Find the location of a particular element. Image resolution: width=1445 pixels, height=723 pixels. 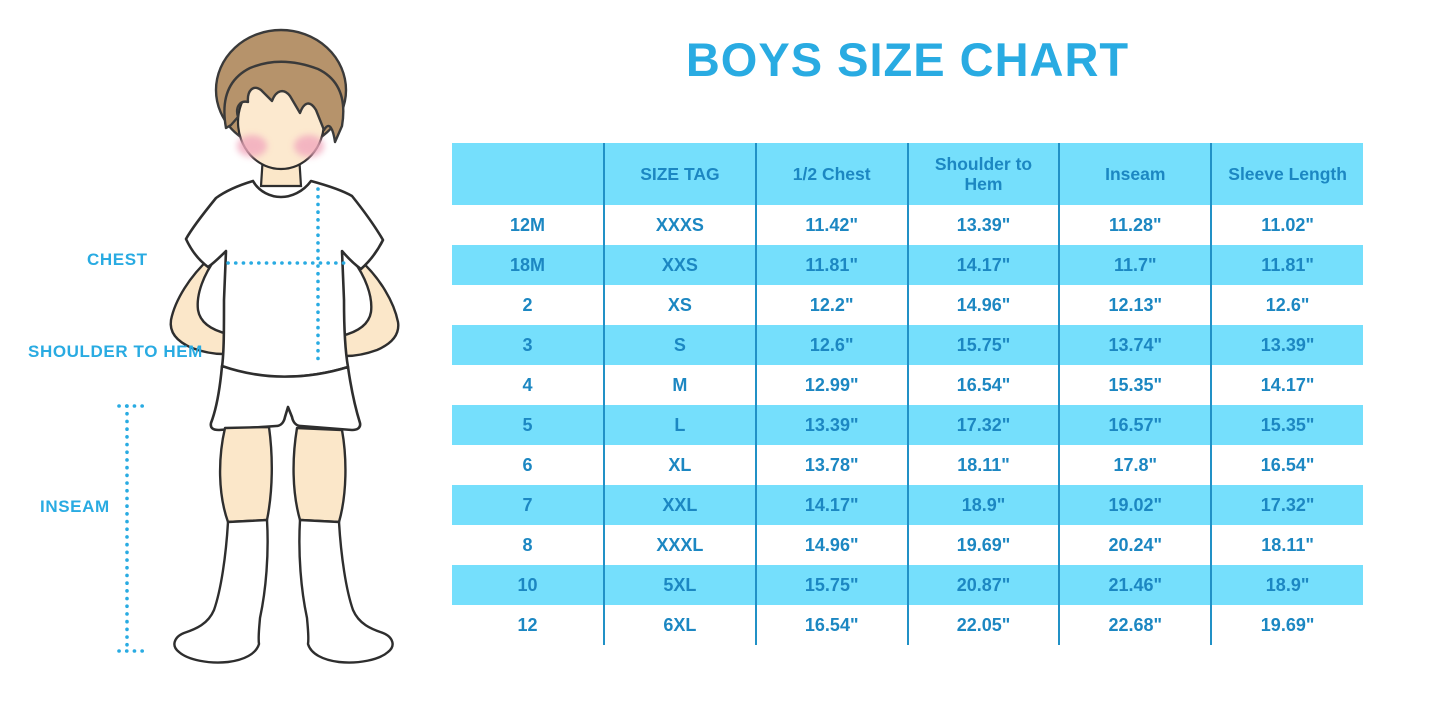

half-chest-cell: 15.75" is located at coordinates (831, 585).